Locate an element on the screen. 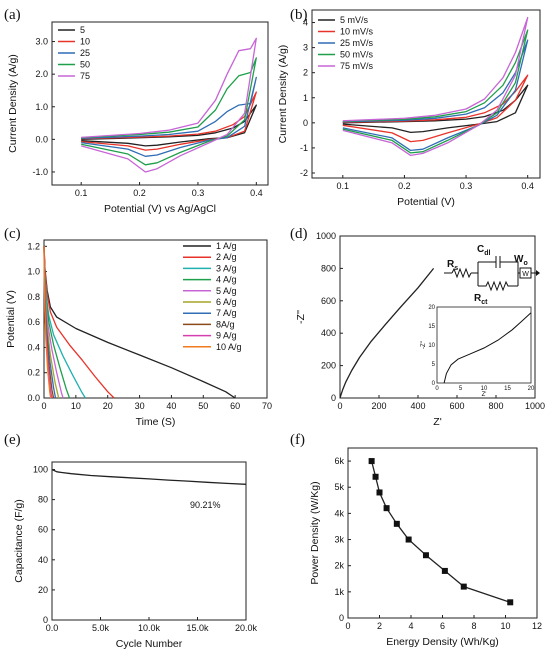  x-tick-label: 400 is located at coordinates (417, 406).